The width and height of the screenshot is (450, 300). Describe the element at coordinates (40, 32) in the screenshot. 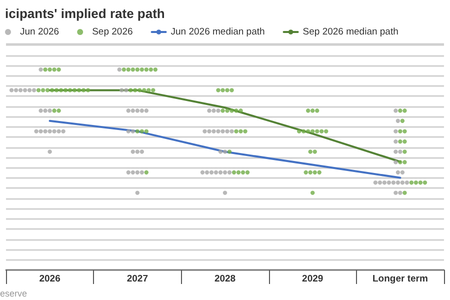

I see `legend-label: Jun 2026` at that location.